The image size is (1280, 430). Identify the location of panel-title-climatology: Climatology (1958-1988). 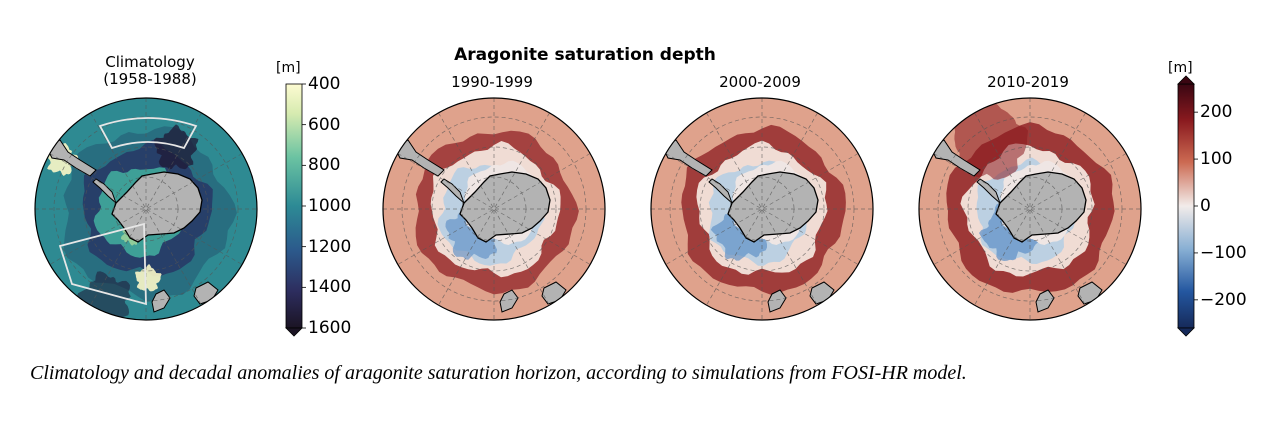
(150, 71).